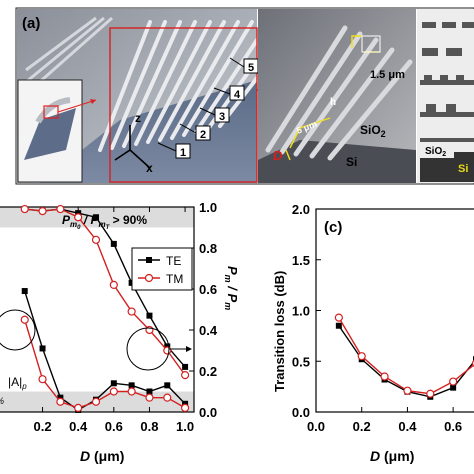 The width and height of the screenshot is (474, 474). I want to click on b-series-line-te-left, so click(105, 350).